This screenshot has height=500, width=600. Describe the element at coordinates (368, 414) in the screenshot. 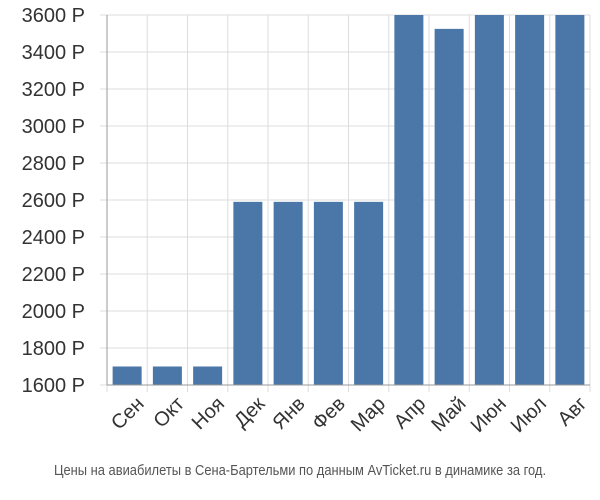

I see `x-tick-label: Мар` at that location.